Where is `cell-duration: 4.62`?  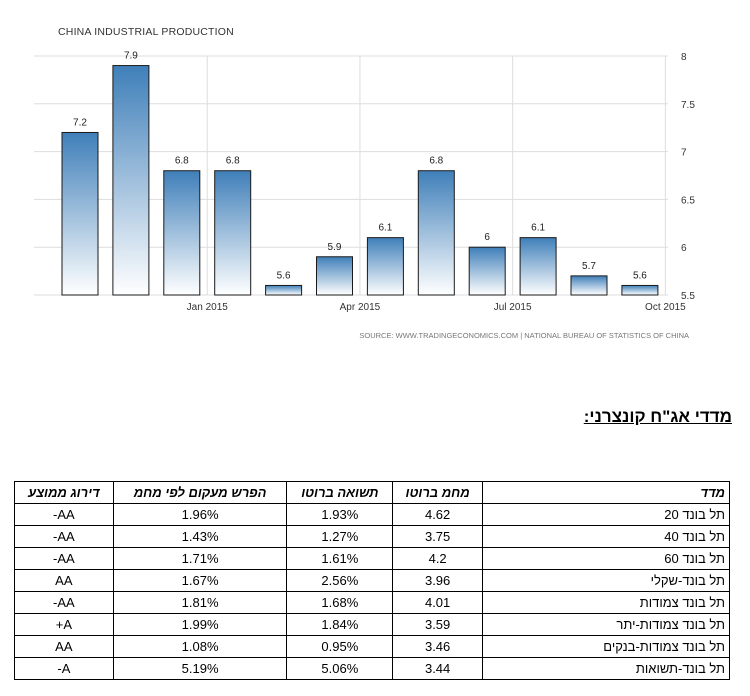
cell-duration: 4.62 is located at coordinates (437, 514).